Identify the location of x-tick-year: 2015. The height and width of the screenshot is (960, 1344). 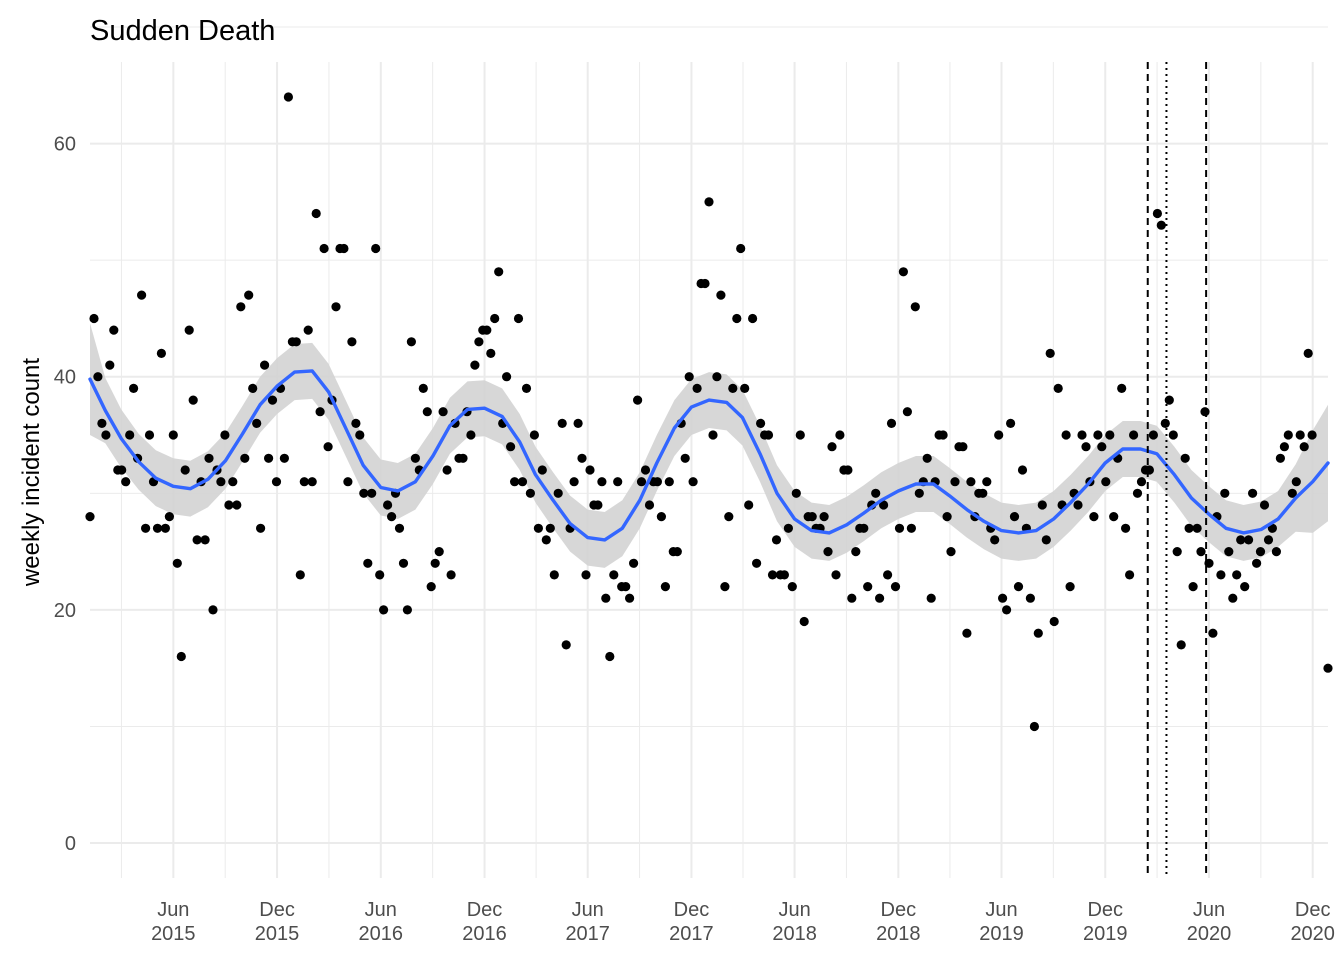
(277, 934).